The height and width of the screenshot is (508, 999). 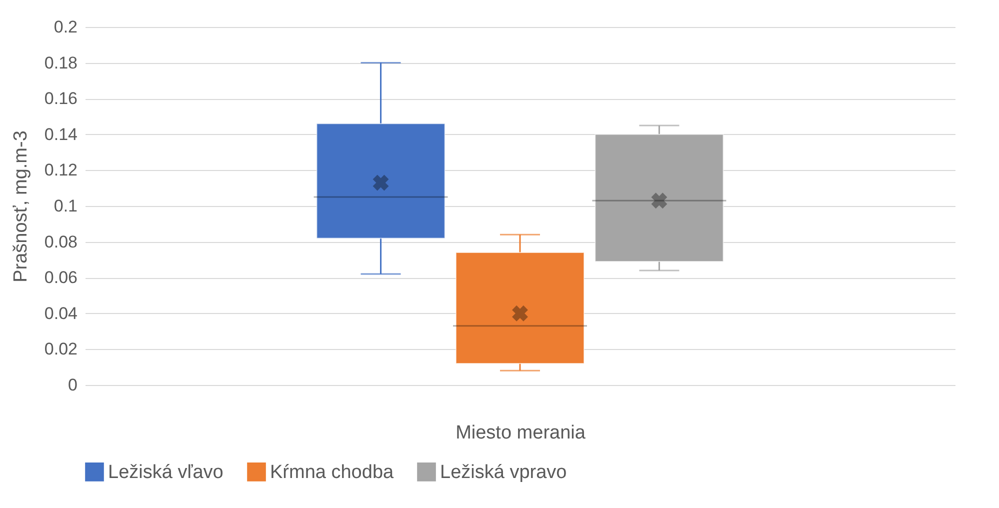 I want to click on y-tick-label: 0.16, so click(x=61, y=98).